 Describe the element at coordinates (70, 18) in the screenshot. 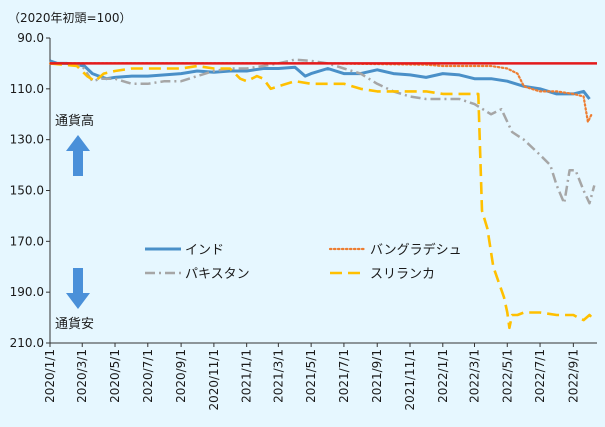

I see `unit-label: （2020年初頭=100）` at that location.